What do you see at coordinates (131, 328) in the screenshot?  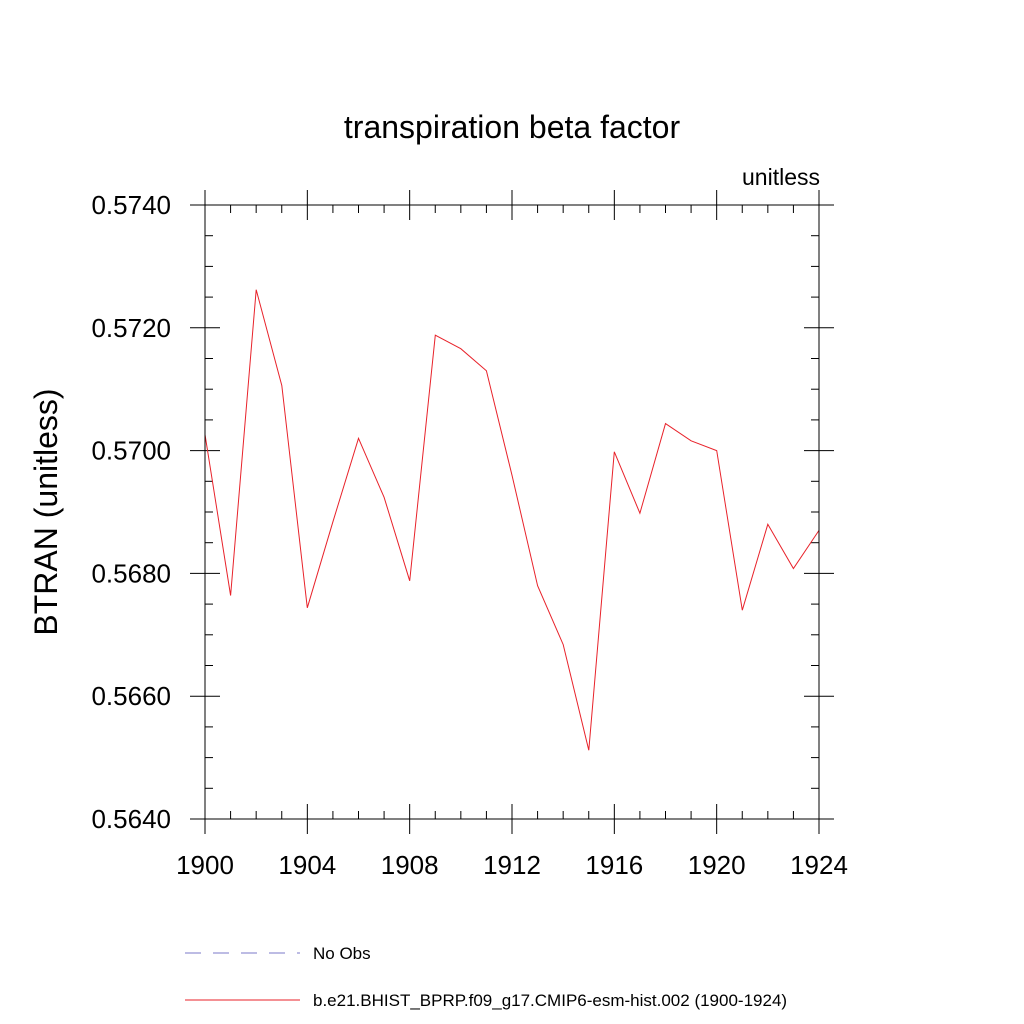 I see `y-tick-label: 0.5720` at bounding box center [131, 328].